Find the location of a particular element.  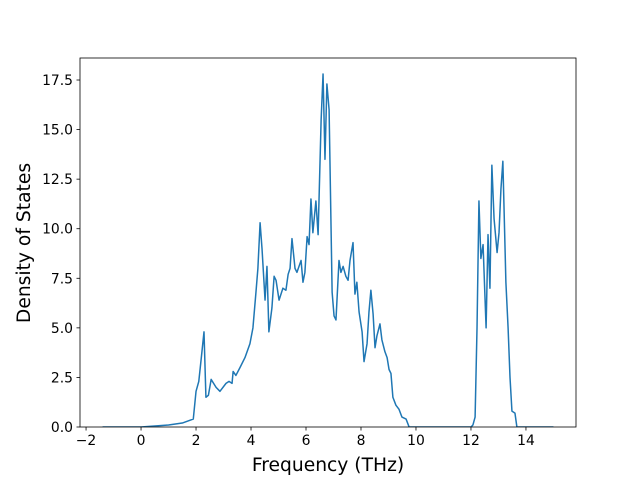

x-tick-label: 14 is located at coordinates (526, 441).